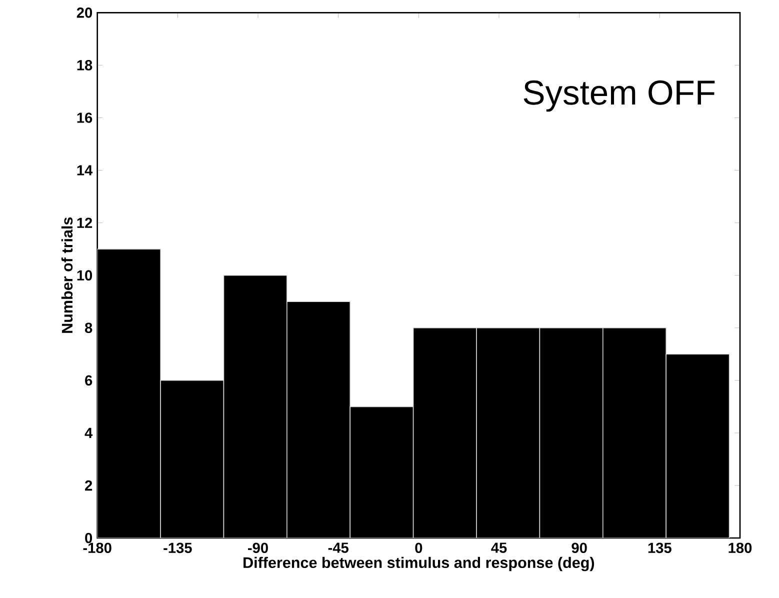 The image size is (779, 598). I want to click on y-tick-label: 14, so click(85, 170).